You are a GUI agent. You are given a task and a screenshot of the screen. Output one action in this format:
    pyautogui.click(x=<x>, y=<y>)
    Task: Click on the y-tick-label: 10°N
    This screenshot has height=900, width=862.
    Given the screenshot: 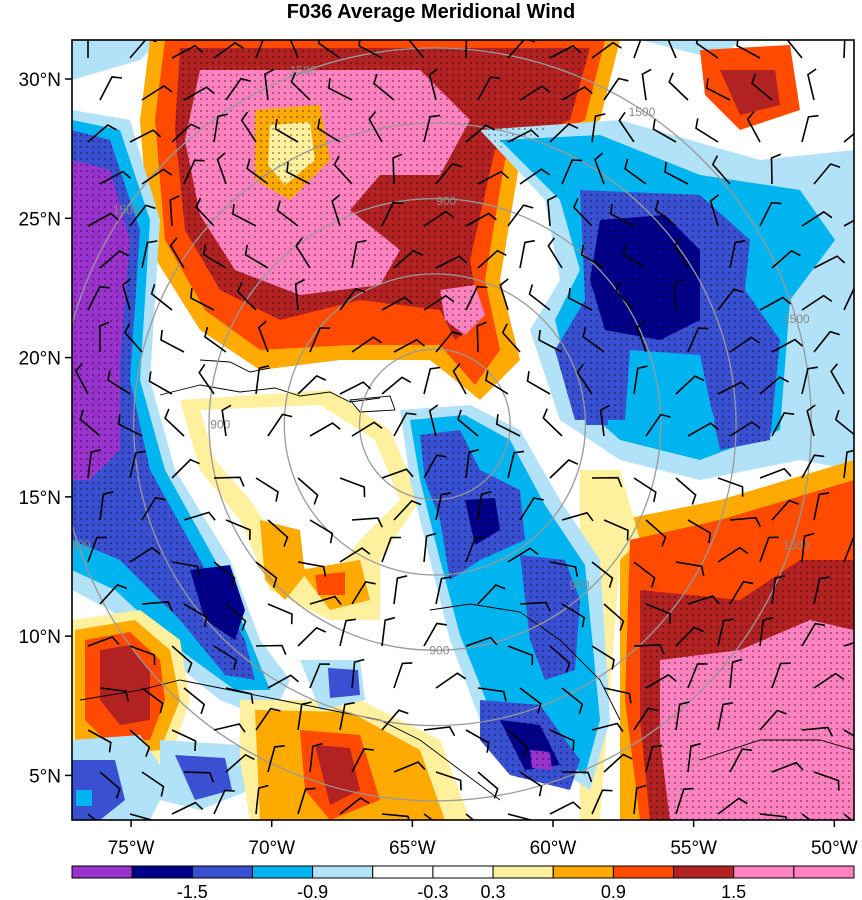 What is the action you would take?
    pyautogui.click(x=40, y=637)
    